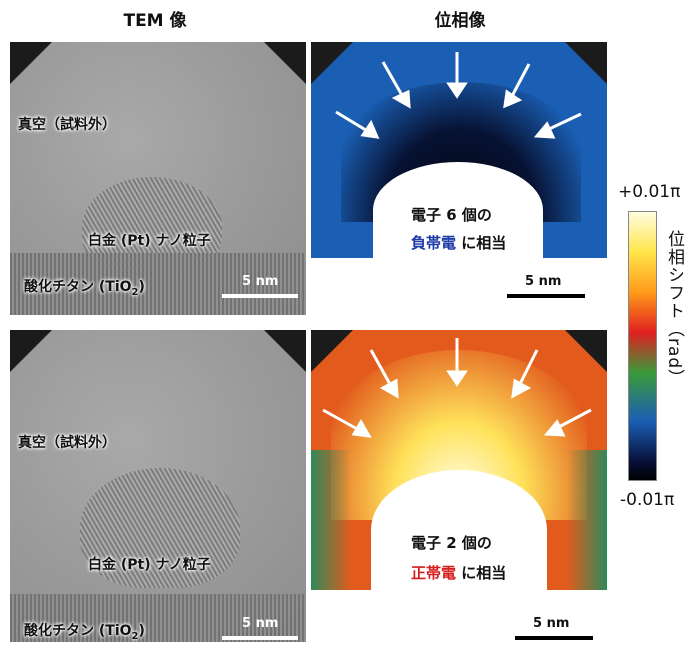  Describe the element at coordinates (642, 346) in the screenshot. I see `phase-colorbar` at that location.